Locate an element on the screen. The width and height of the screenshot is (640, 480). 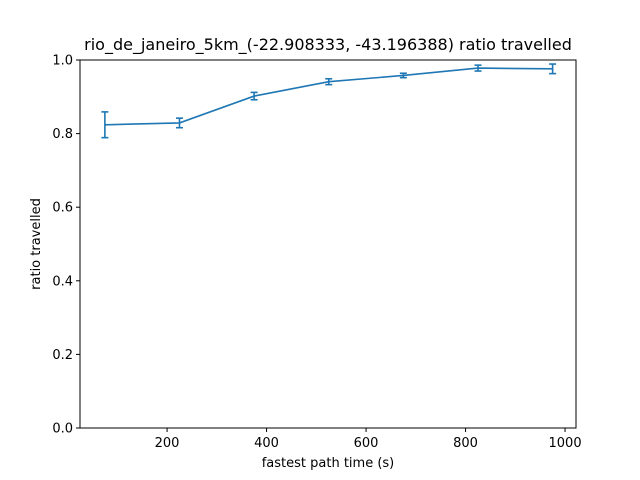
series-line is located at coordinates (328, 96).